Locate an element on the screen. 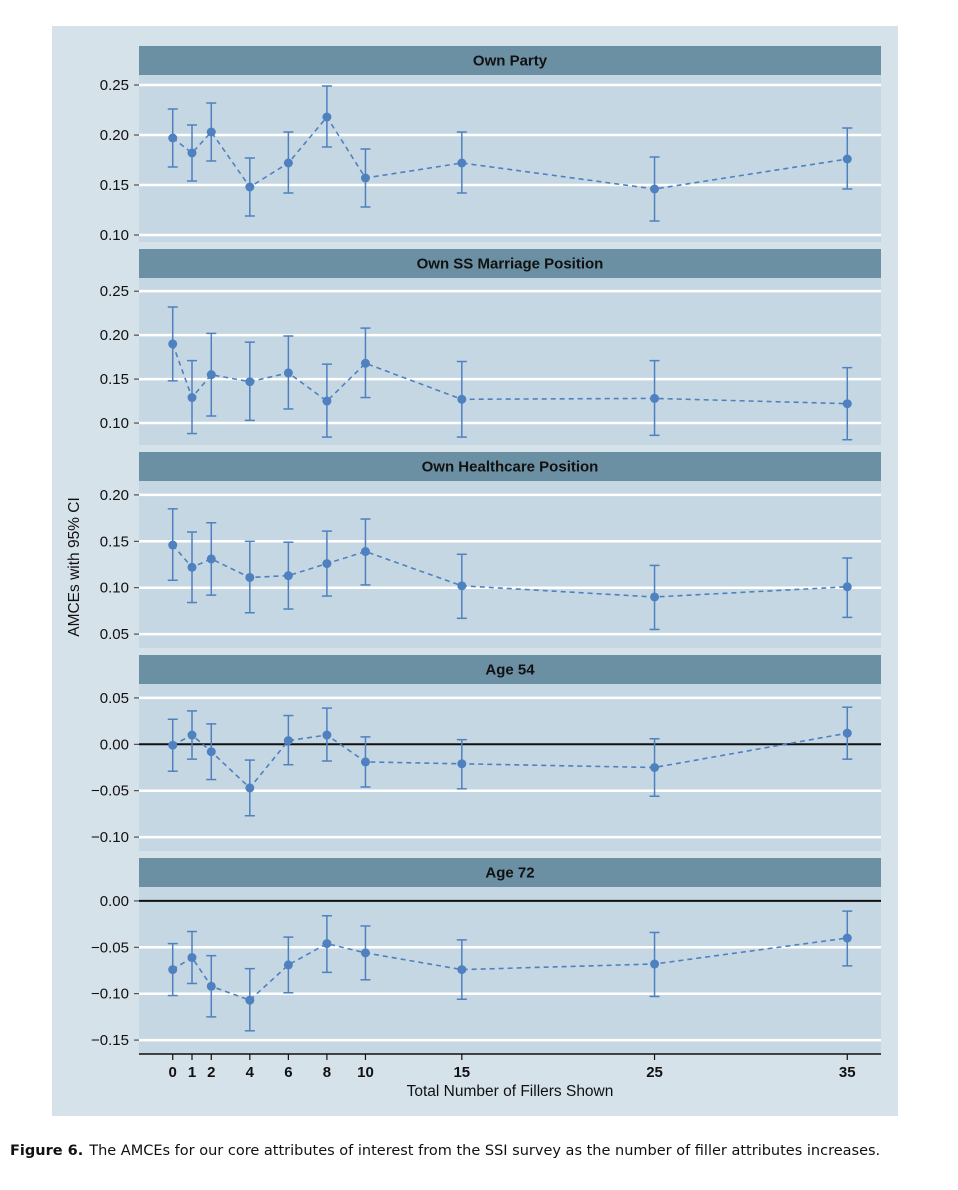 The image size is (958, 1190). caption-label: Figure 6. is located at coordinates (47, 1151).